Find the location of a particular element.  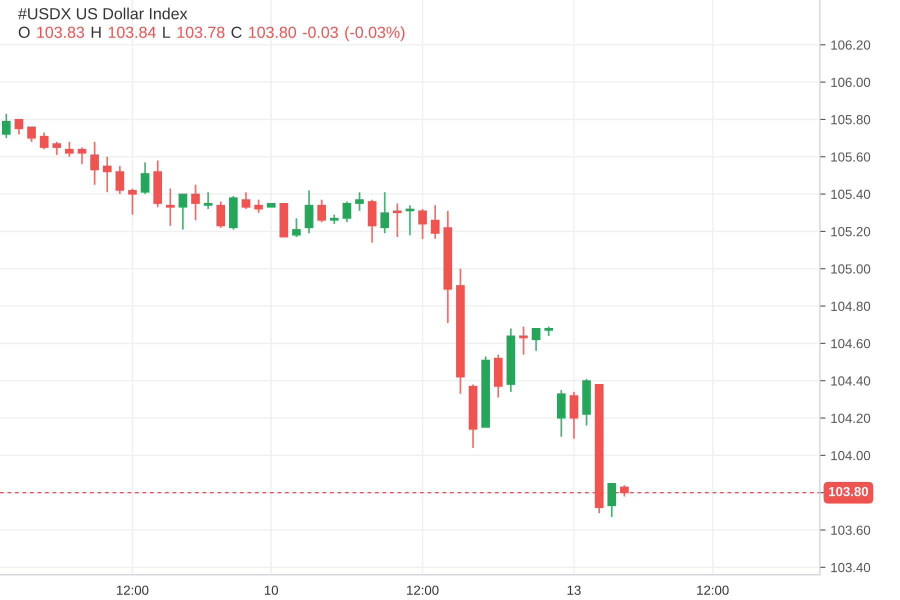

y-tick-label: 105.80 is located at coordinates (850, 119).